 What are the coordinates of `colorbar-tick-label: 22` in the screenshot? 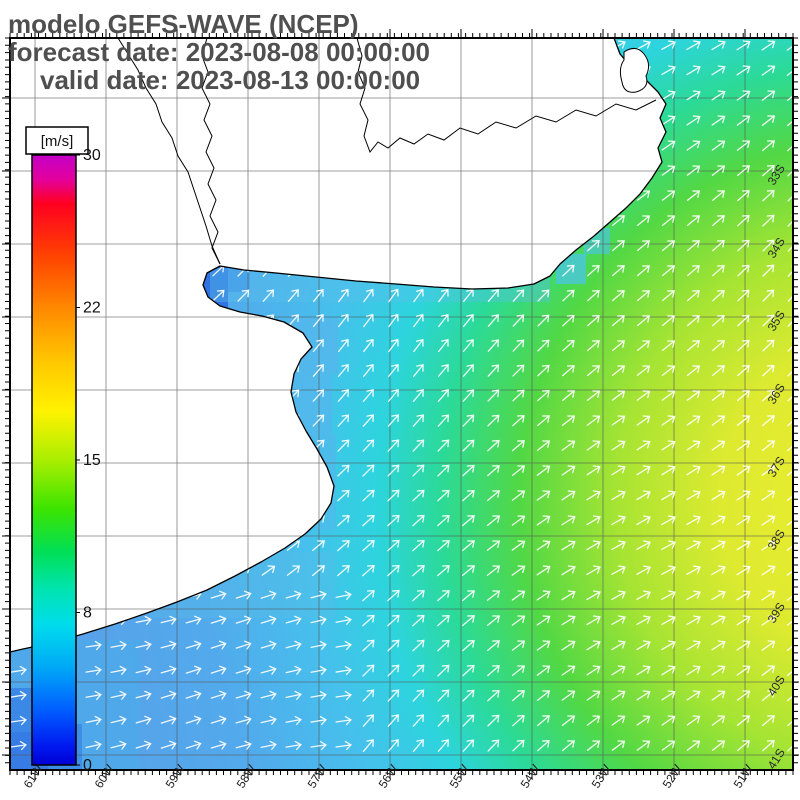 It's located at (92, 308).